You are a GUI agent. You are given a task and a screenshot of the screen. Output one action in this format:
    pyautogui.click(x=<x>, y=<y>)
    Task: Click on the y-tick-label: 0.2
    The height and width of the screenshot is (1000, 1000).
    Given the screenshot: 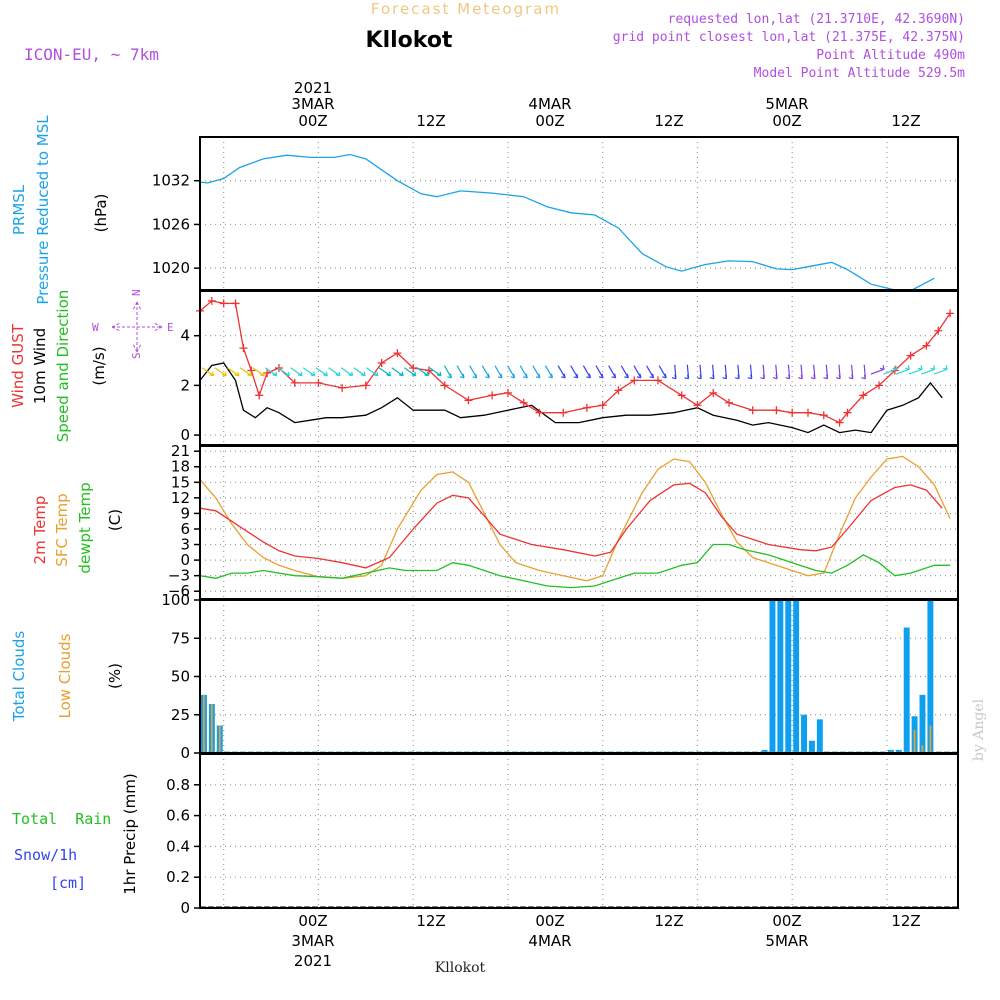 What is the action you would take?
    pyautogui.click(x=178, y=877)
    